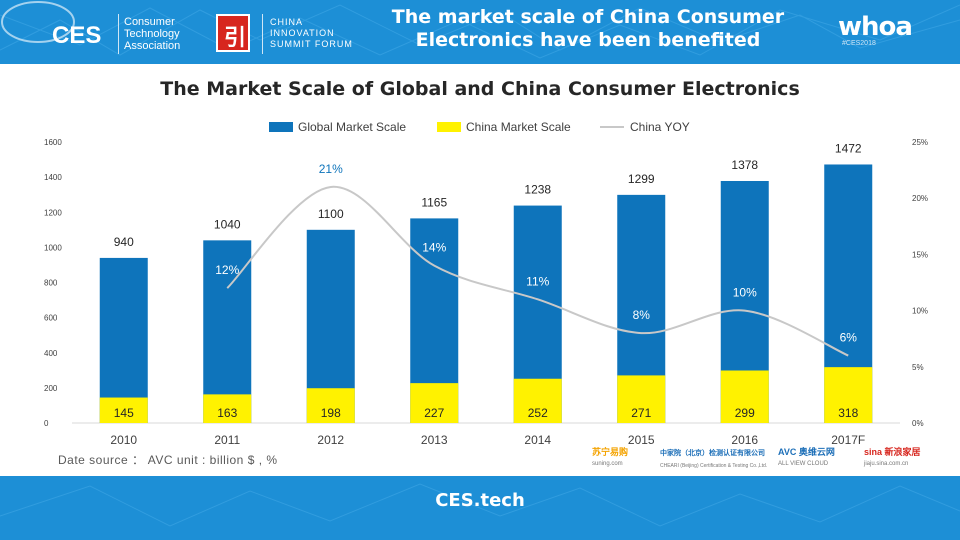 This screenshot has width=960, height=540. Describe the element at coordinates (744, 165) in the screenshot. I see `data-label-global: 1378` at that location.